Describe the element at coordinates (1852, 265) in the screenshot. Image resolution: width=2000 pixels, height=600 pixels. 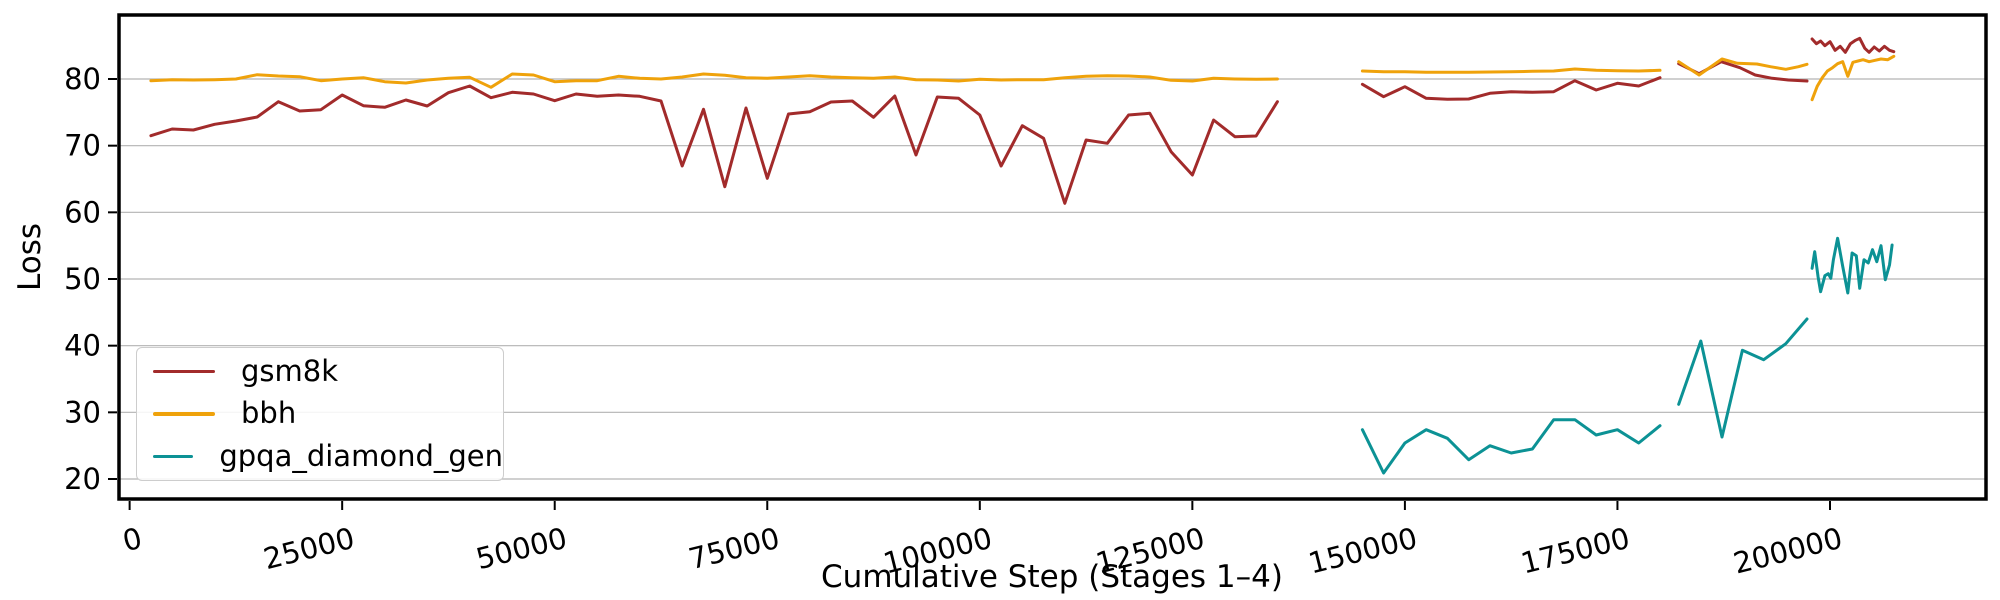
I see `series-line-gpqa_diamond_gen-seg3` at that location.